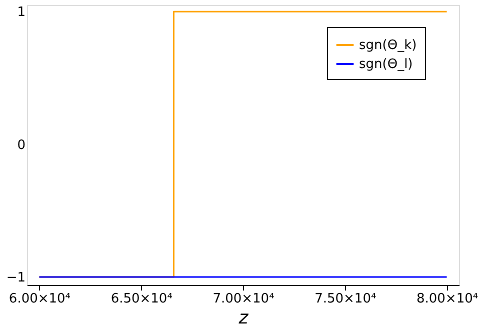  What do you see at coordinates (345, 299) in the screenshot?
I see `x-tick-label: 7.50×10⁴` at bounding box center [345, 299].